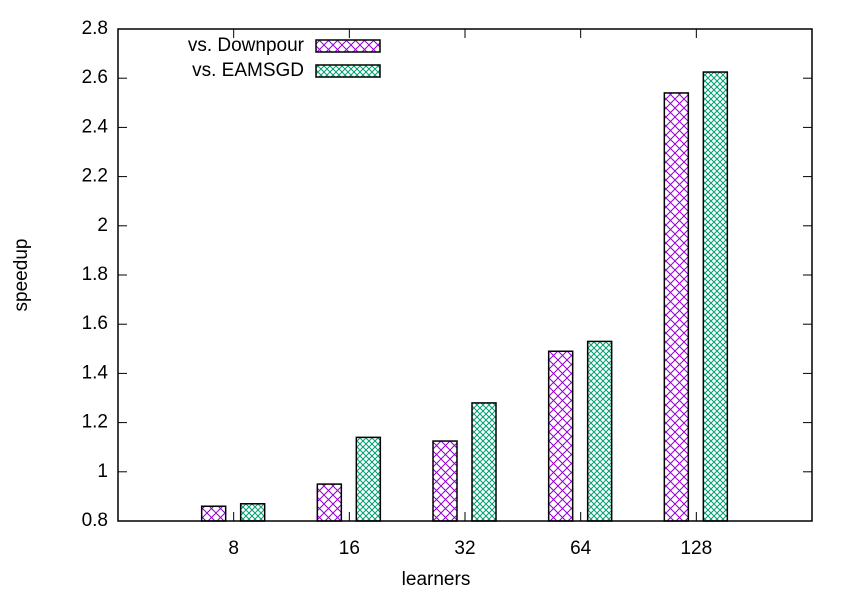  Describe the element at coordinates (102, 471) in the screenshot. I see `y-tick-label: 1` at that location.